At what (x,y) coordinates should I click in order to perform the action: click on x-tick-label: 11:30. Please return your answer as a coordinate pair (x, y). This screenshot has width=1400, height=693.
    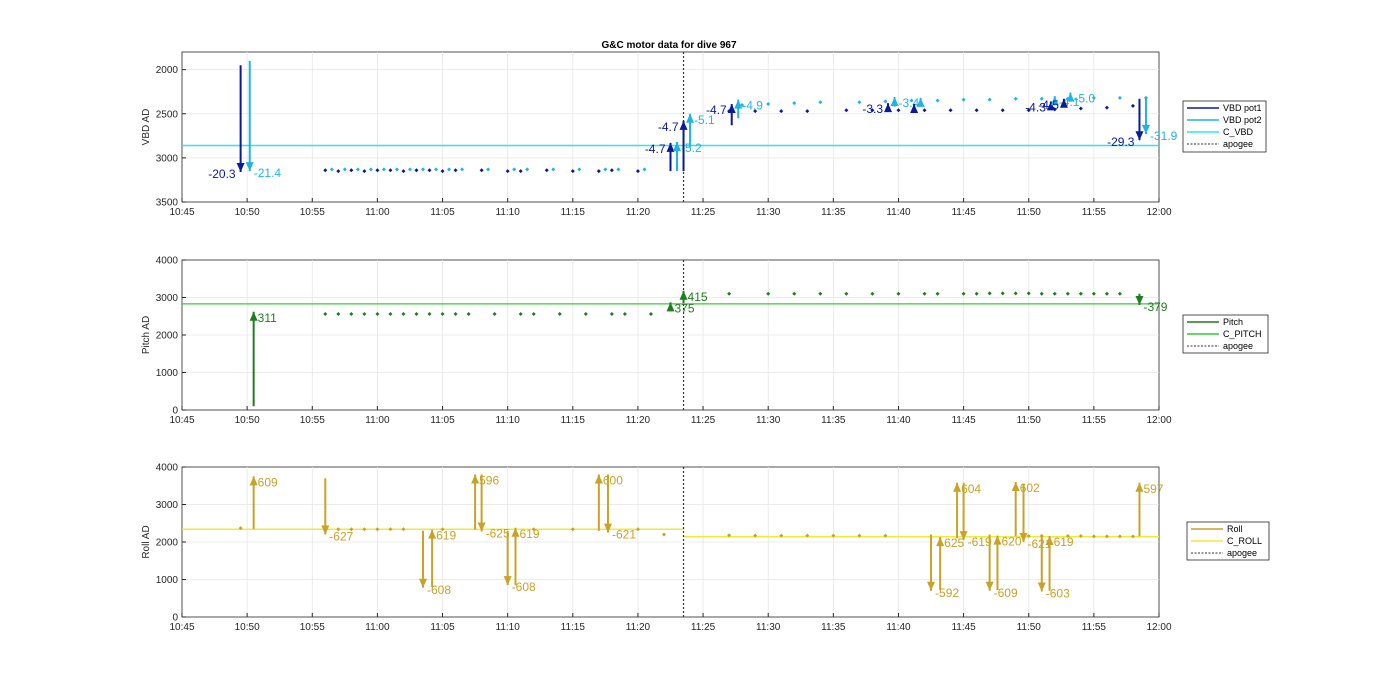
    Looking at the image, I should click on (768, 212).